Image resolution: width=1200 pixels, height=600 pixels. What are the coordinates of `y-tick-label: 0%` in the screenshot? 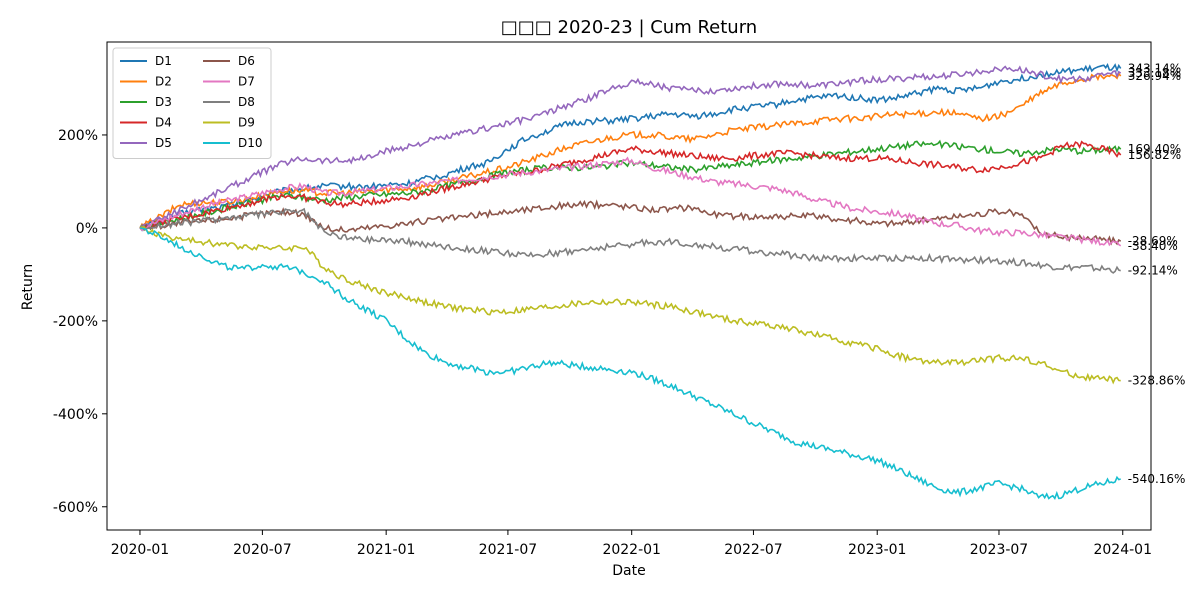 It's located at (87, 229).